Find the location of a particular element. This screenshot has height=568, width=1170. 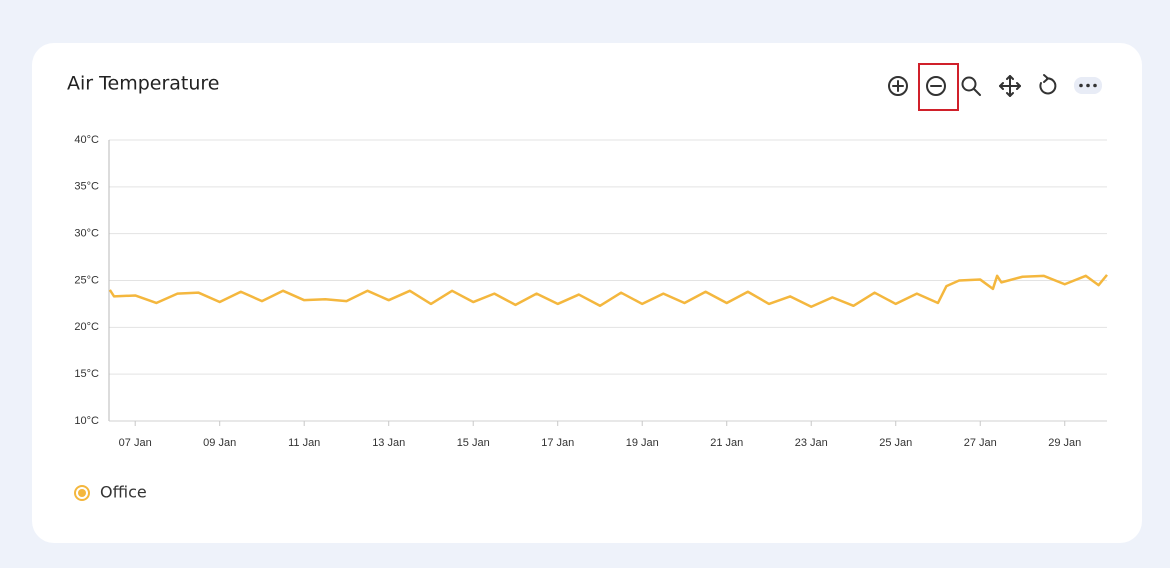

y-tick-label: 30°C is located at coordinates (86, 234).